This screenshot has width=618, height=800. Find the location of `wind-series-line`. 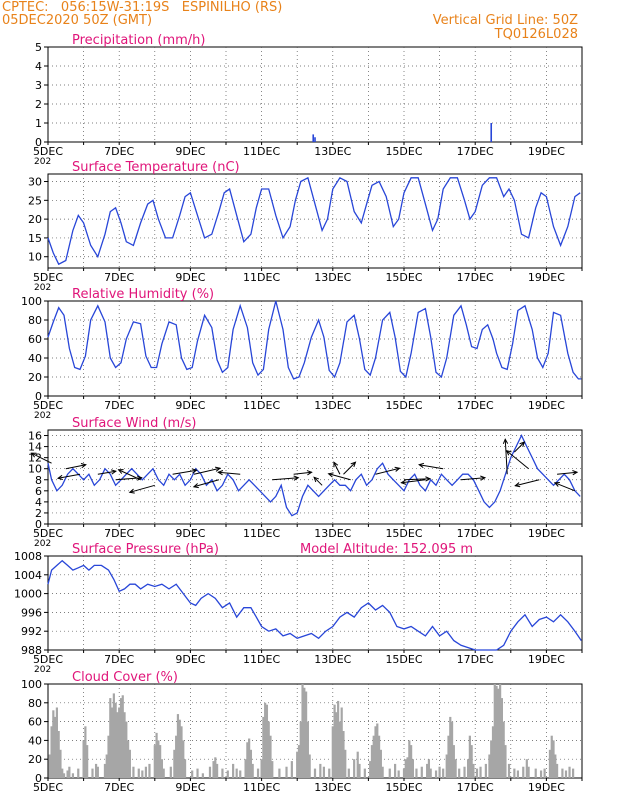

wind-series-line is located at coordinates (314, 475).